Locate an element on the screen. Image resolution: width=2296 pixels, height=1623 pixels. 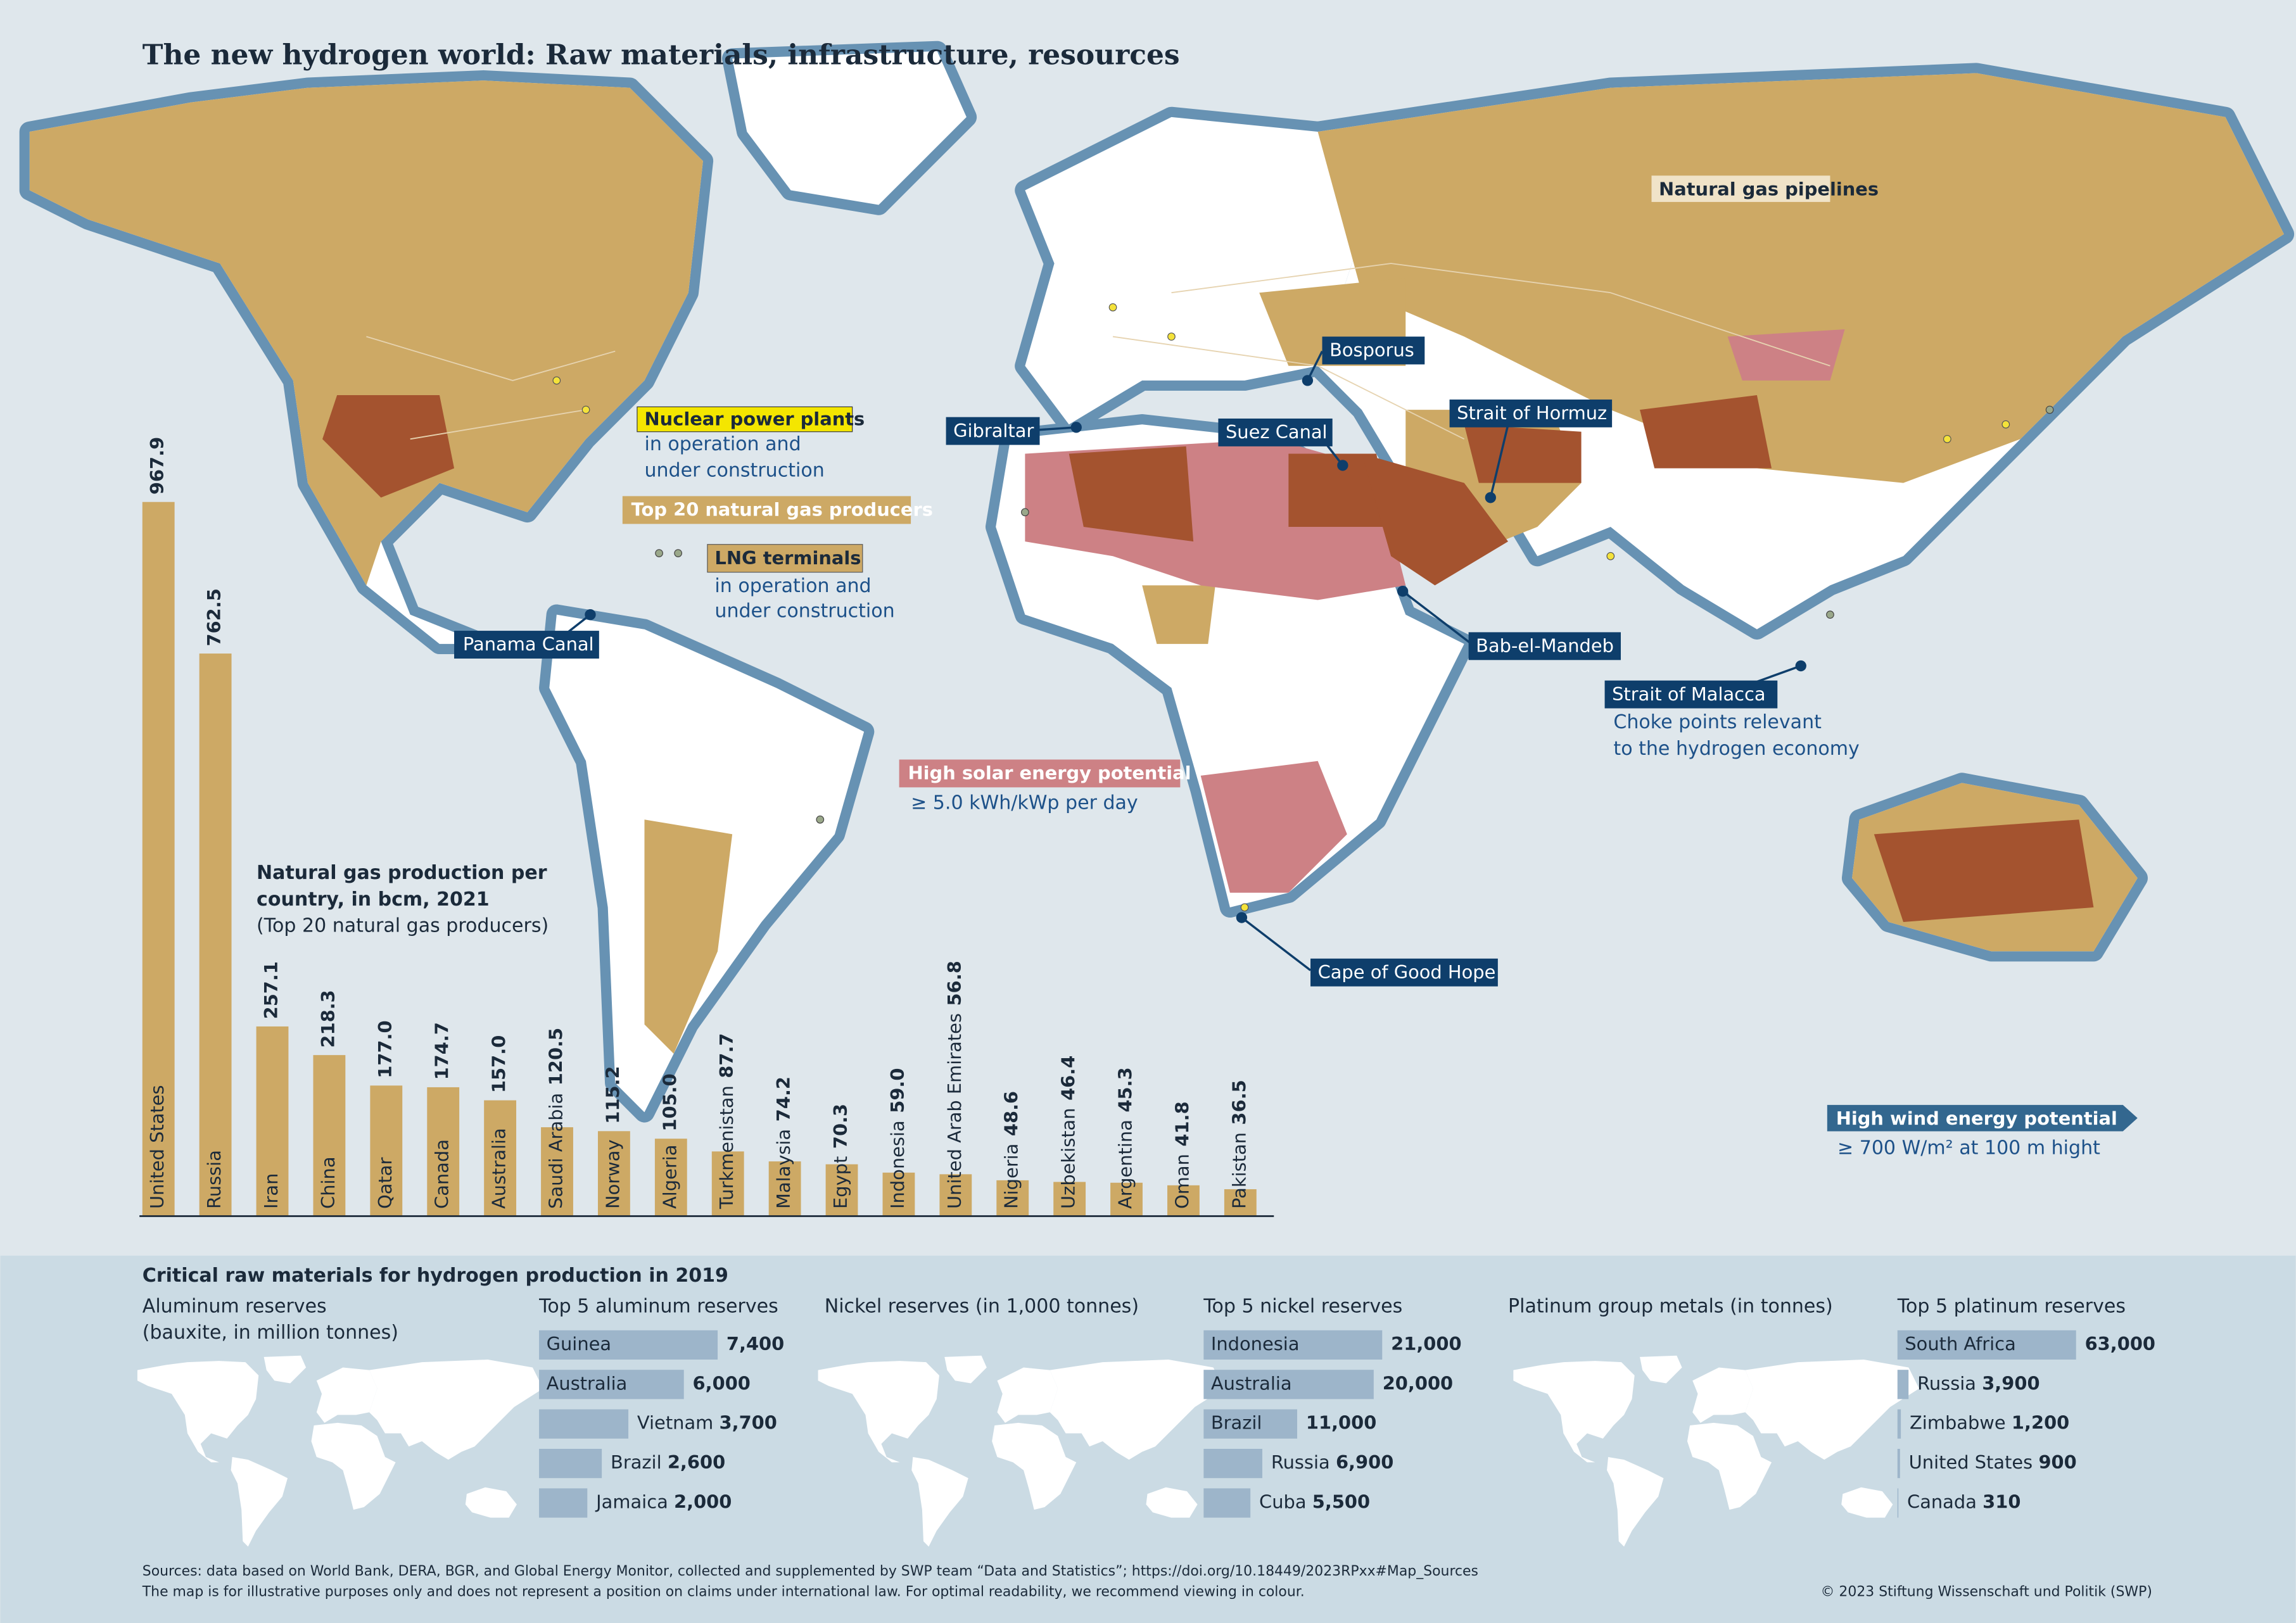
legend-label: Nuclear power plants is located at coordinates (754, 418).